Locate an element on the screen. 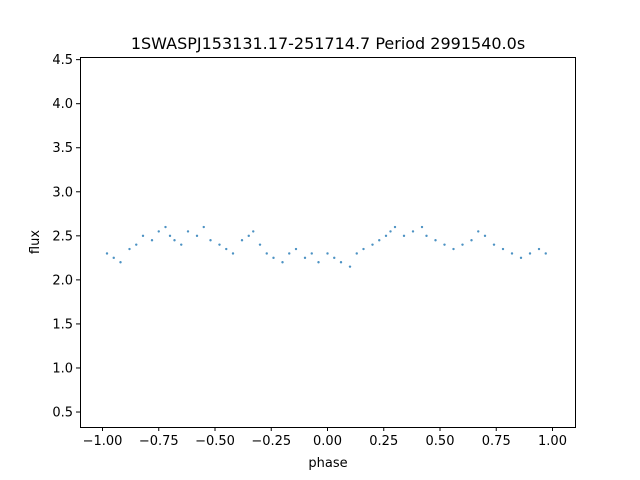  y-tick-label: 4.0 is located at coordinates (62, 104).